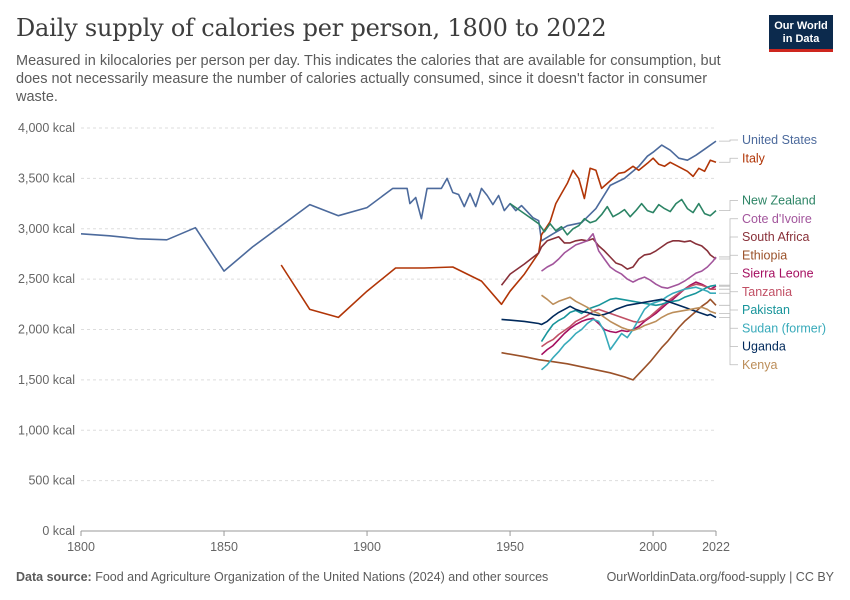  Describe the element at coordinates (779, 140) in the screenshot. I see `series-label: United States` at that location.